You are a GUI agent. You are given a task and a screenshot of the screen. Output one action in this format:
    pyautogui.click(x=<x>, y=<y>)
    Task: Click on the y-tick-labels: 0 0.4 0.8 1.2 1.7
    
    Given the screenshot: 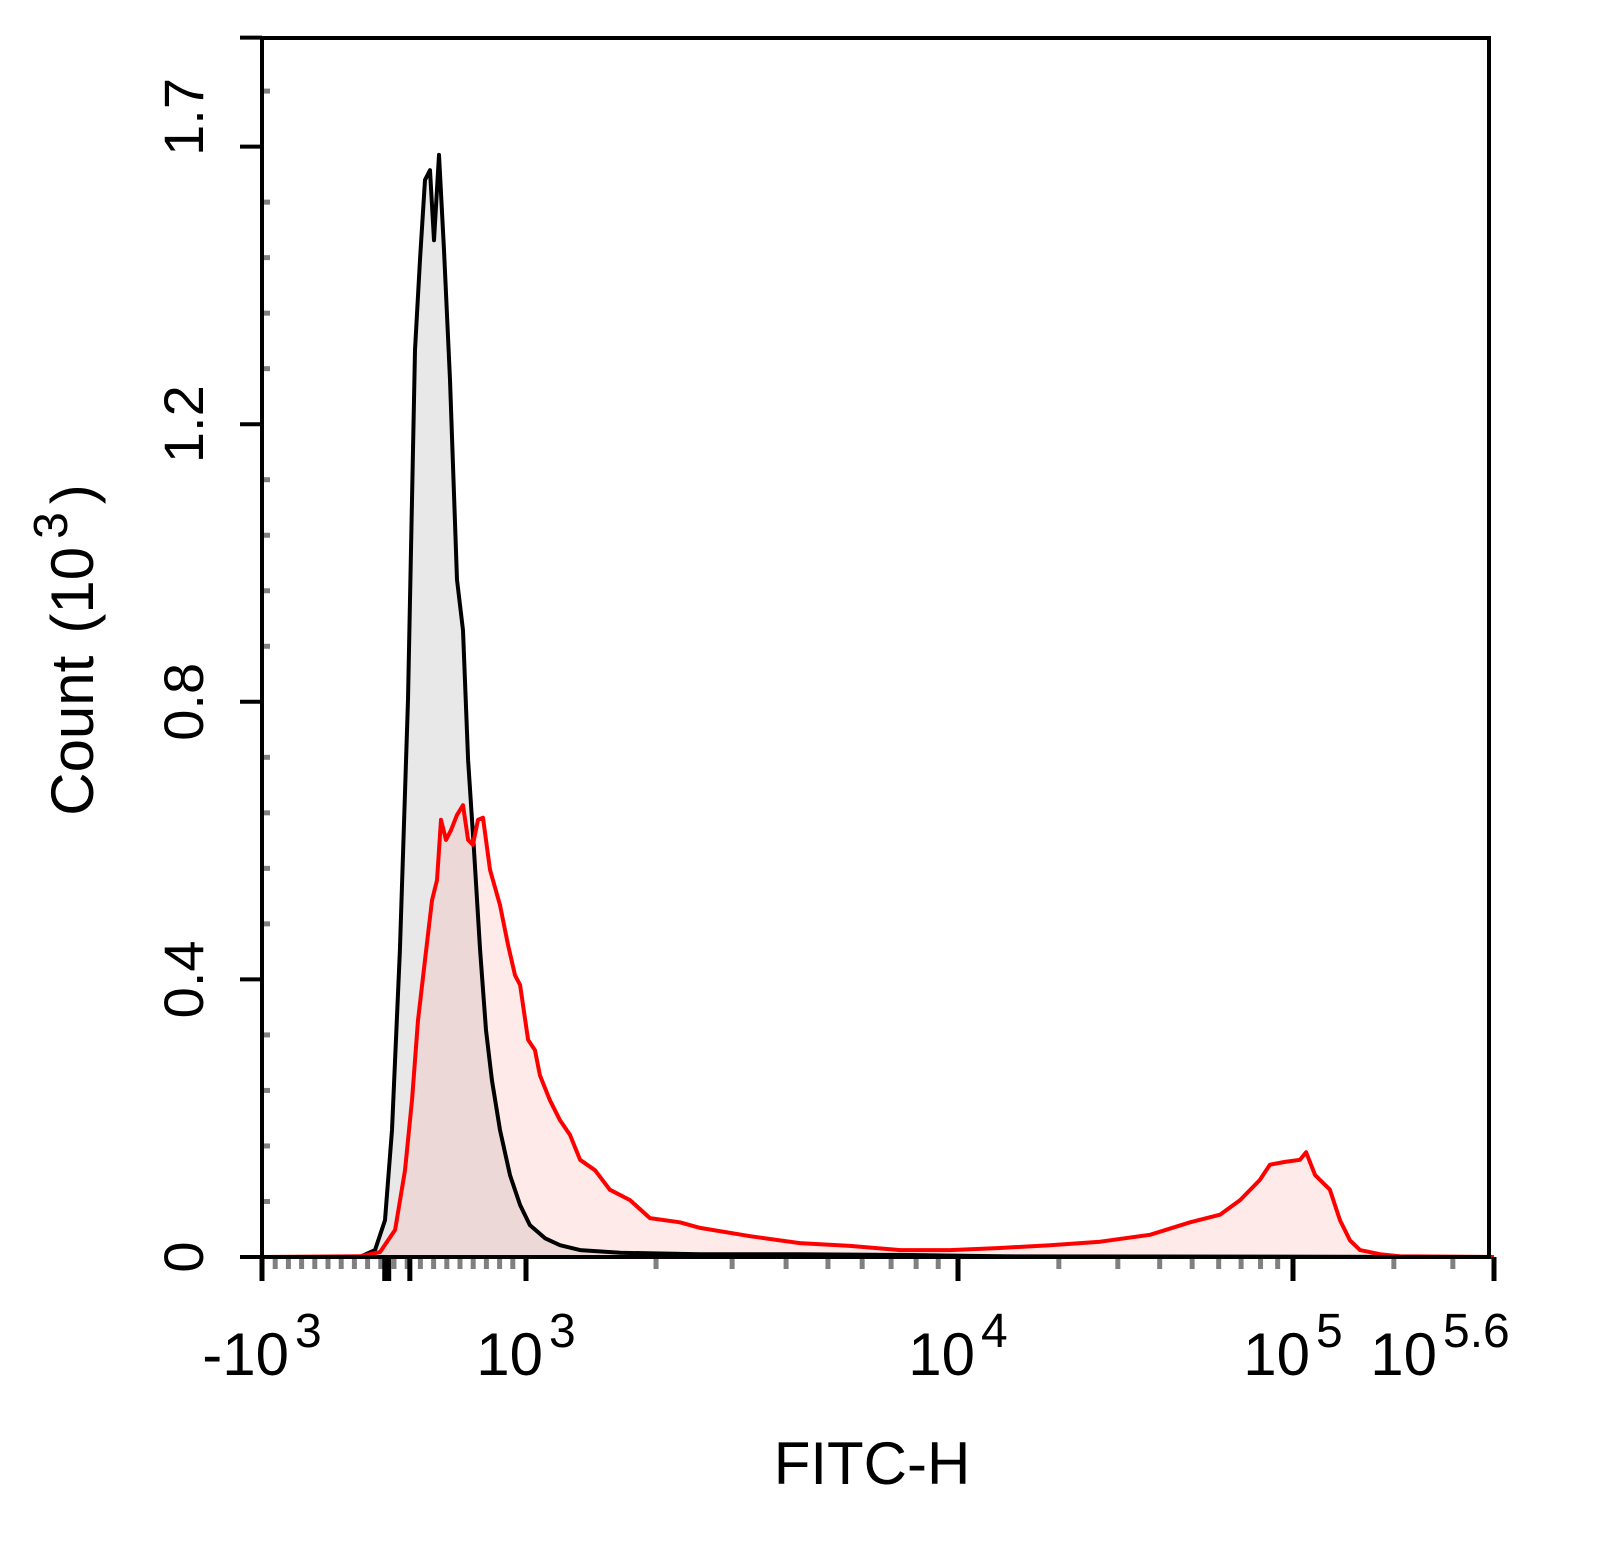 What is the action you would take?
    pyautogui.click(x=183, y=675)
    